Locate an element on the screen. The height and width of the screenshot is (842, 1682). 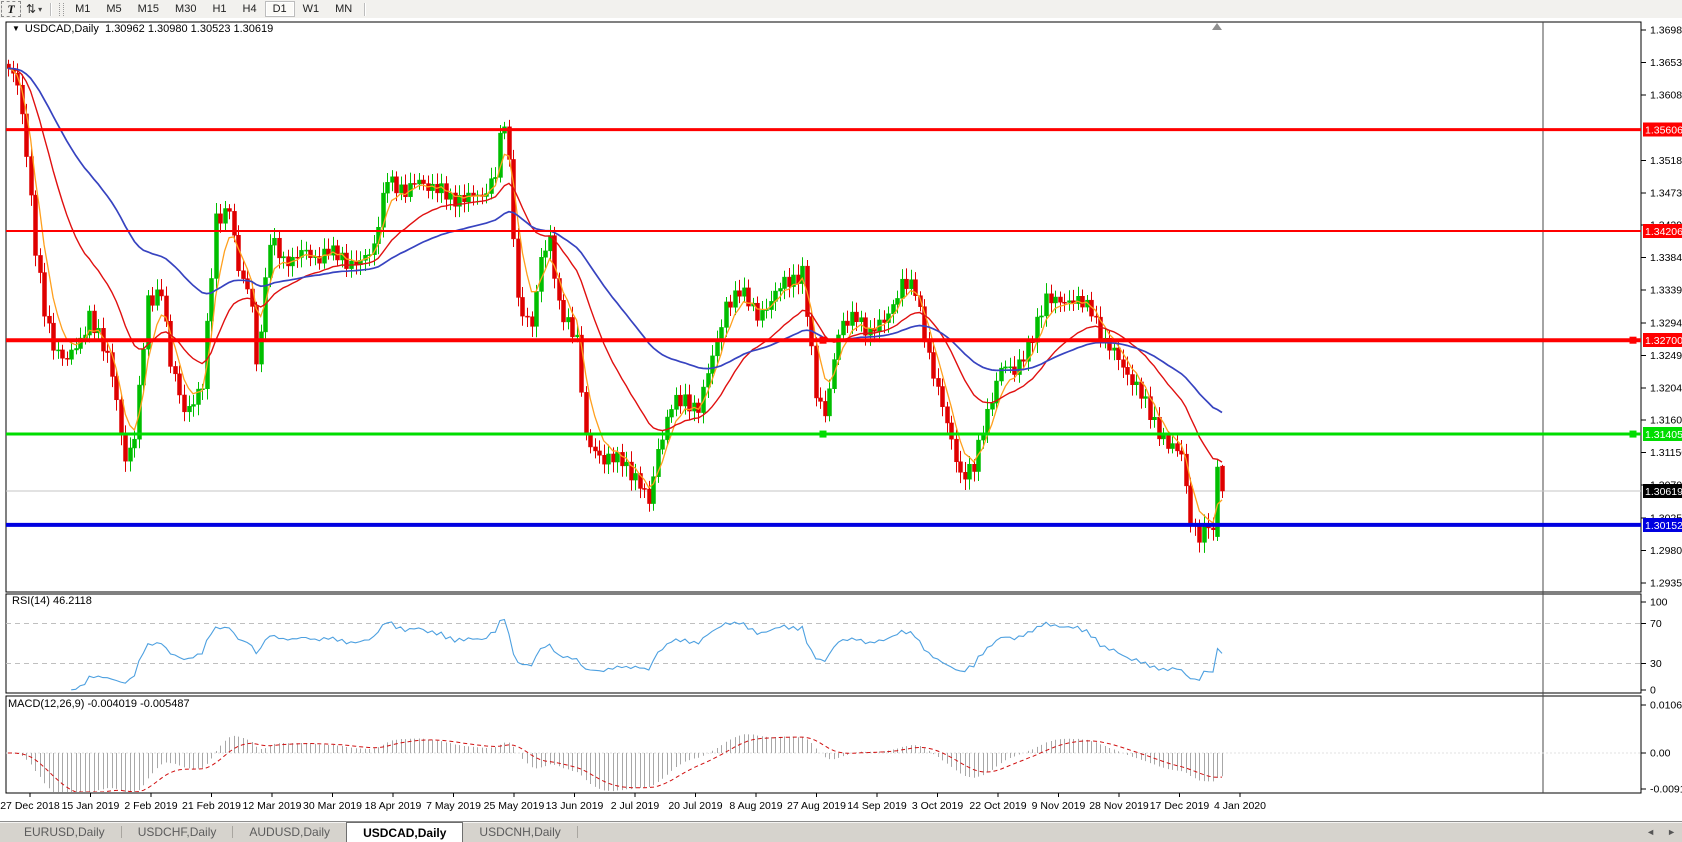
toolbar: T ⇅ ▾ M1 M5 M15 M30 H1 H4 D1 W1 MN is located at coordinates (841, 9).